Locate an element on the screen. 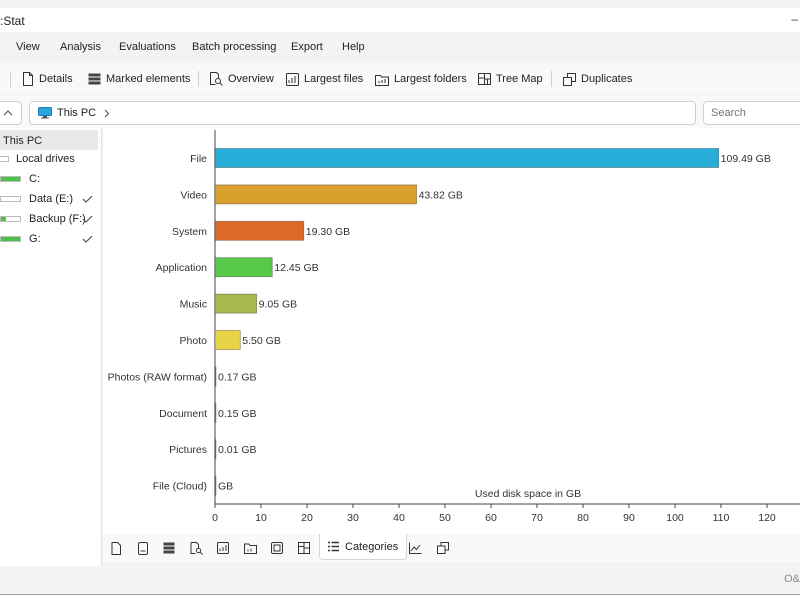 Image resolution: width=800 pixels, height=600 pixels. category-label: File (Cloud) is located at coordinates (180, 487).